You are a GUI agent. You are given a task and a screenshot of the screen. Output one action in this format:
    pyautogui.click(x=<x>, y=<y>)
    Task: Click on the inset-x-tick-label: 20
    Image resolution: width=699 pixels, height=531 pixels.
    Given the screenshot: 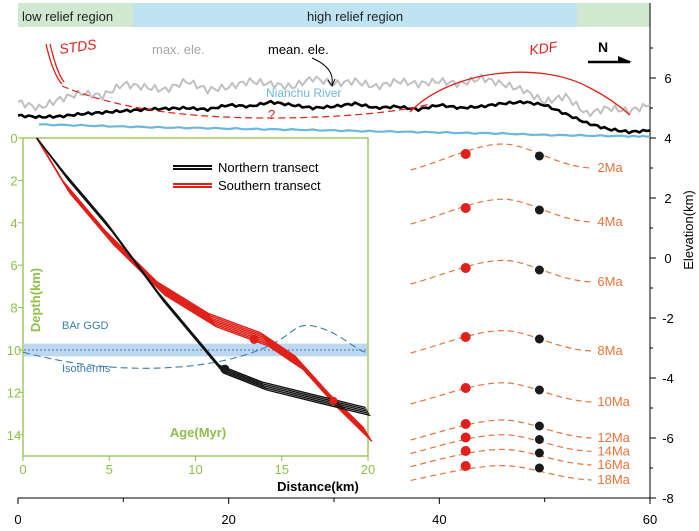 What is the action you would take?
    pyautogui.click(x=368, y=469)
    